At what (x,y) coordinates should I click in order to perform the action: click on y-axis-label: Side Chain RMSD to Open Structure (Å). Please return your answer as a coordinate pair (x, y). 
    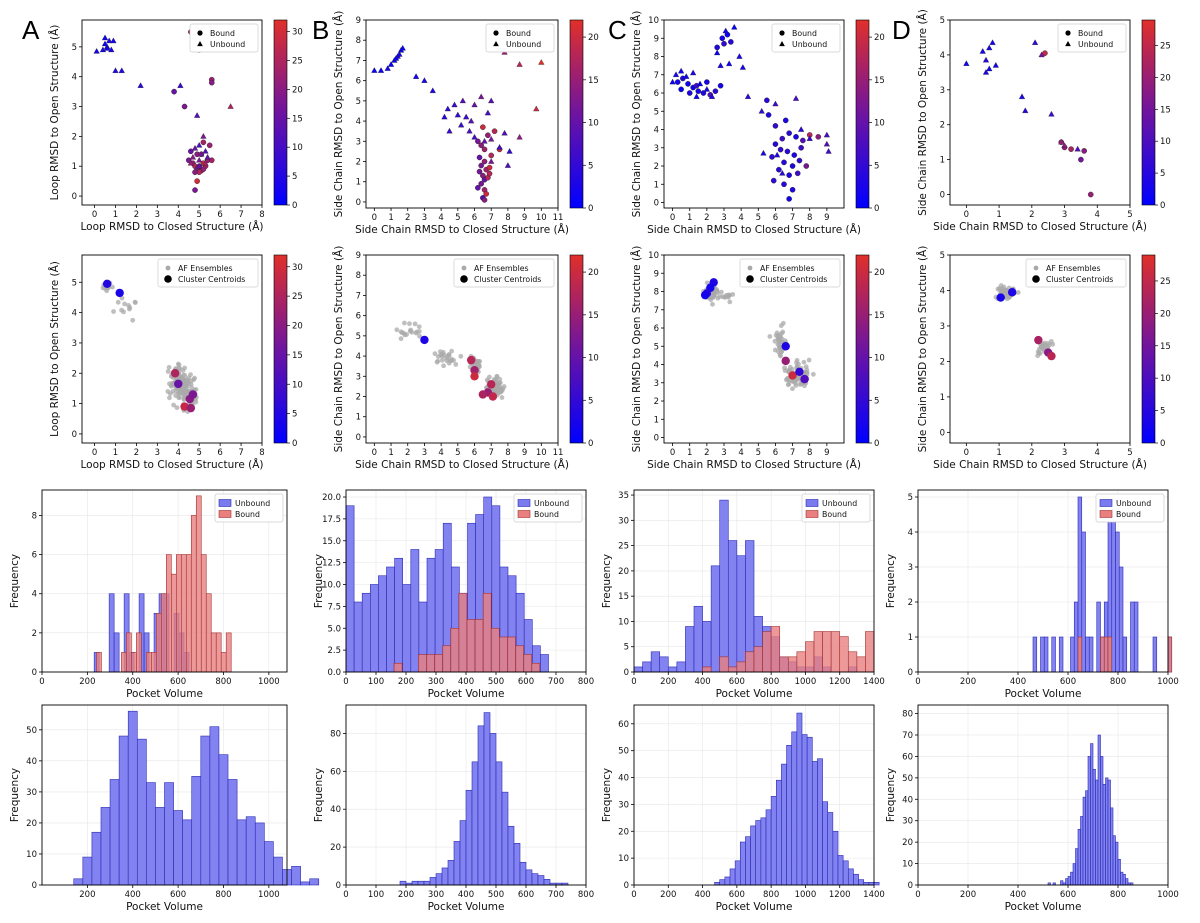
    Looking at the image, I should click on (636, 349).